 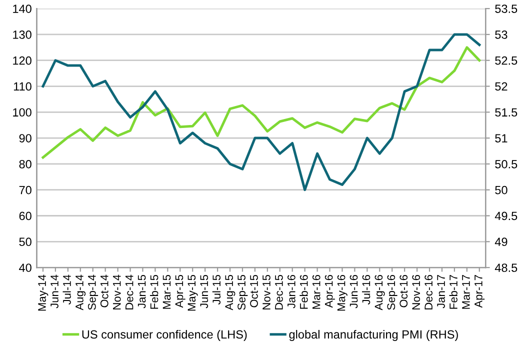 What do you see at coordinates (25, 242) in the screenshot?
I see `y-tick-label: 50` at bounding box center [25, 242].